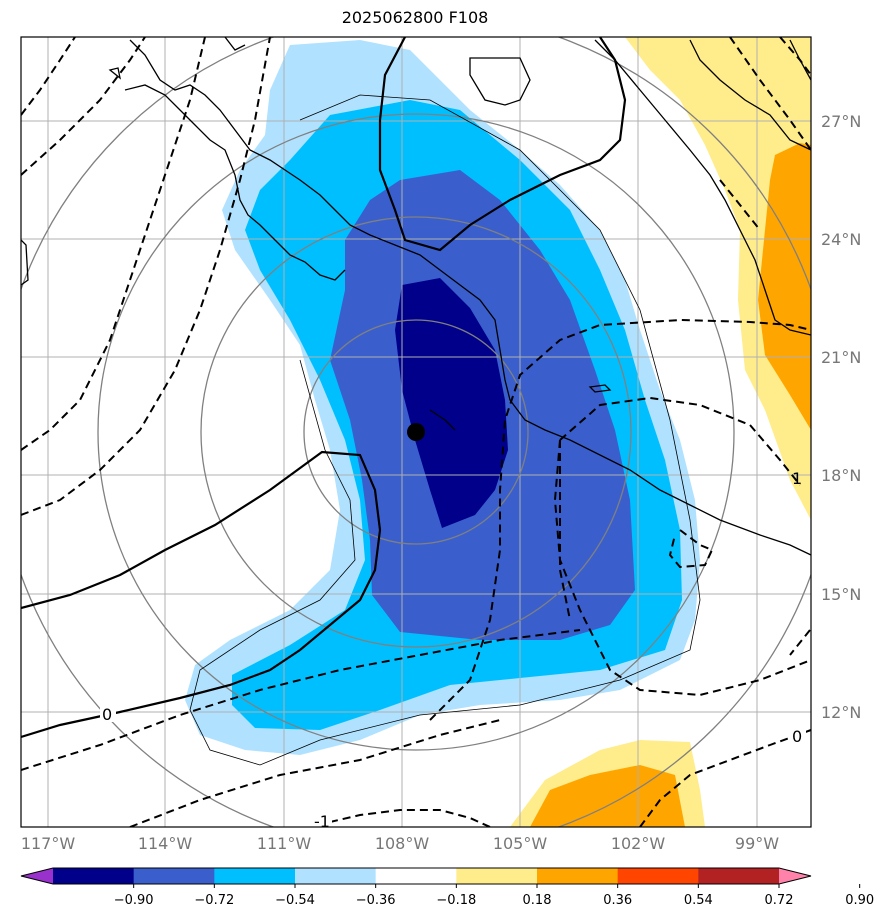  What do you see at coordinates (214, 900) in the screenshot?
I see `colorbar-tick-label: −0.72` at bounding box center [214, 900].